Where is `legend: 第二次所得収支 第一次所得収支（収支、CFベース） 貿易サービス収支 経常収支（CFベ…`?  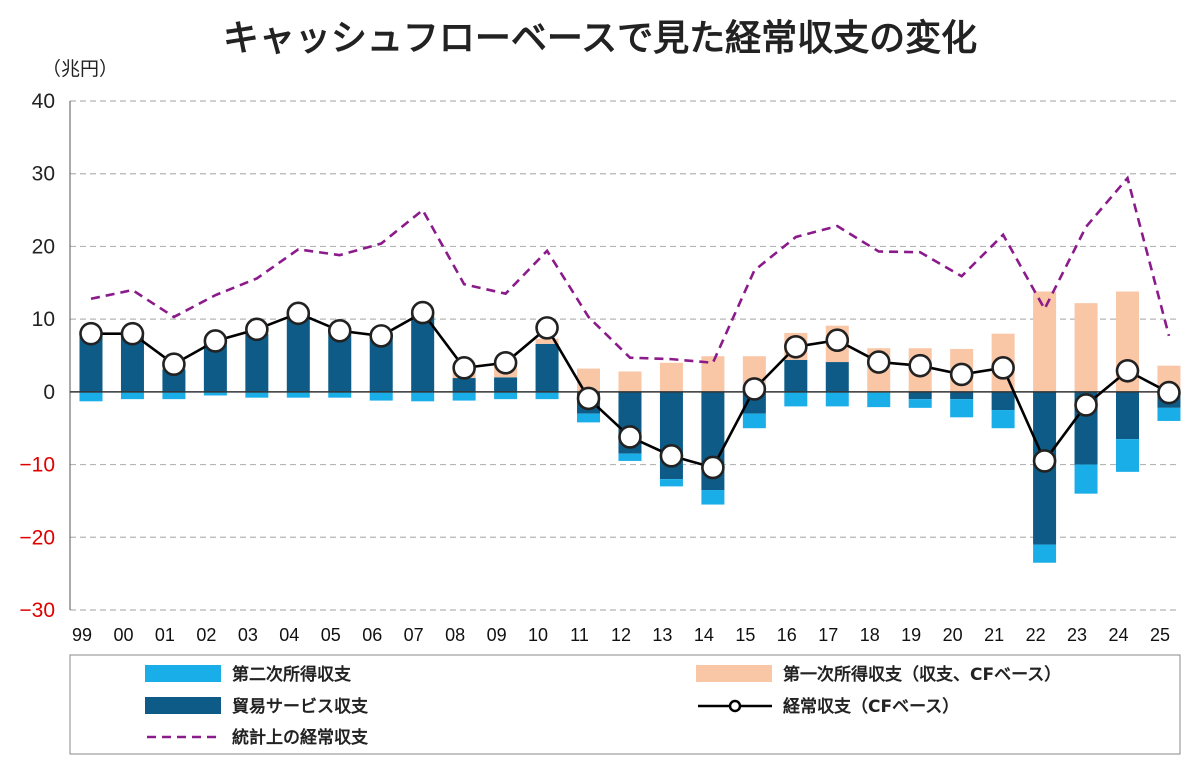 legend: 第二次所得収支 第一次所得収支（収支、CFベース） 貿易サービス収支 経常収支（CFベ… is located at coordinates (625, 704).